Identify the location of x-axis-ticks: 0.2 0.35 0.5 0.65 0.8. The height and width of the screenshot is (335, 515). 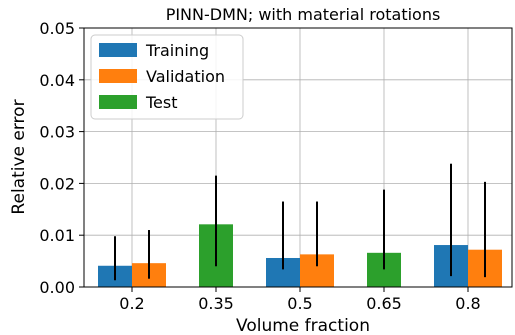
(300, 300).